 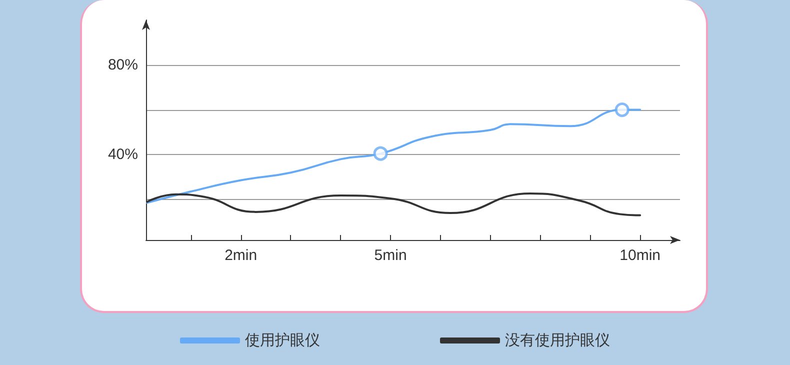 I want to click on legend-label: 使用护眼仪, so click(x=282, y=340).